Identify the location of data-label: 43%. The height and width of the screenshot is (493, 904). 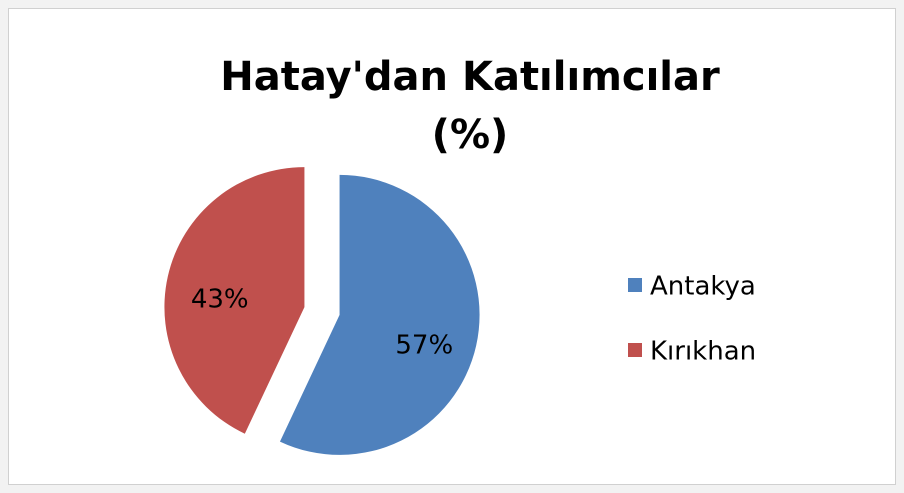
(220, 300).